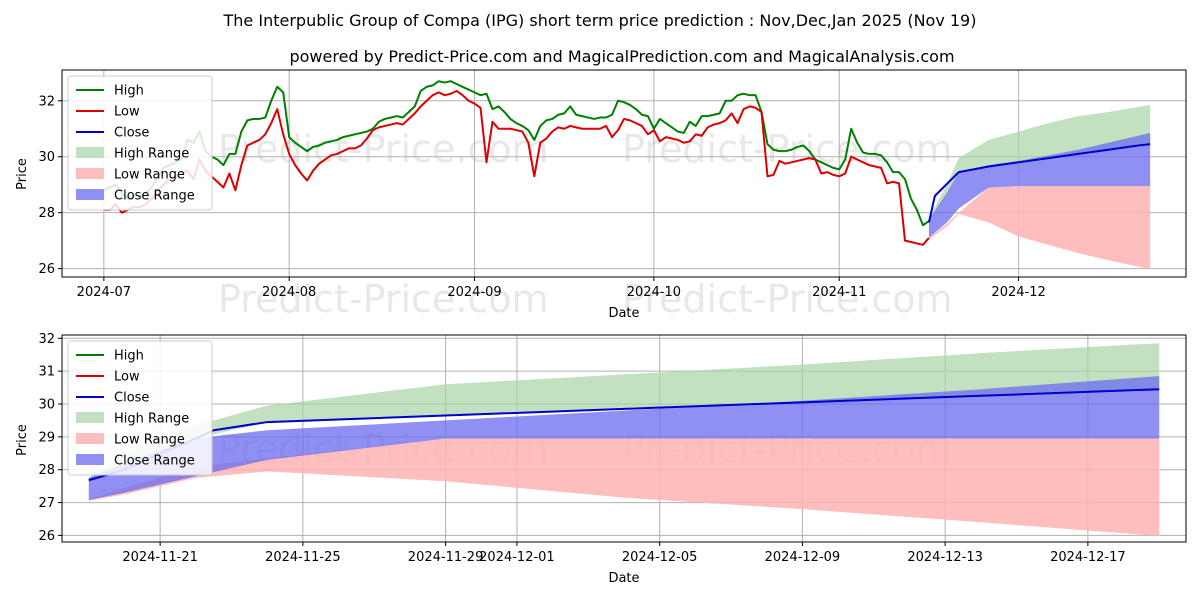 Image resolution: width=1200 pixels, height=600 pixels. Describe the element at coordinates (46, 269) in the screenshot. I see `top-y-tick-label: 26` at that location.